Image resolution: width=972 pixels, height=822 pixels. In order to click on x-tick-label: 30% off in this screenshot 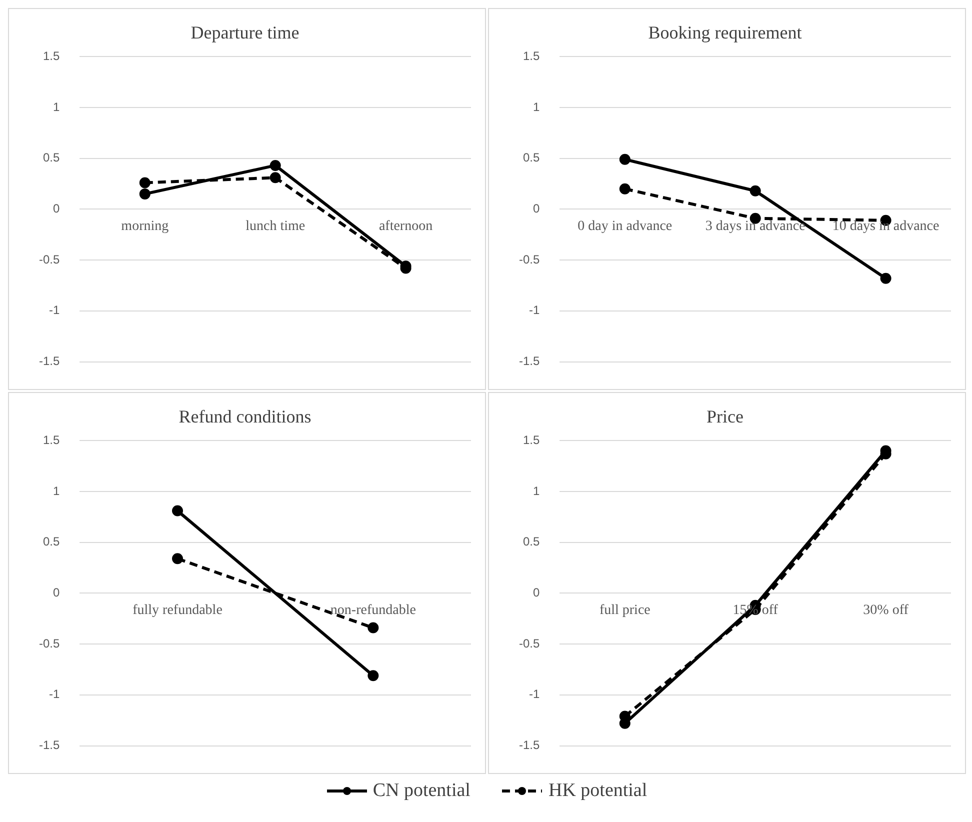, I will do `click(886, 610)`.